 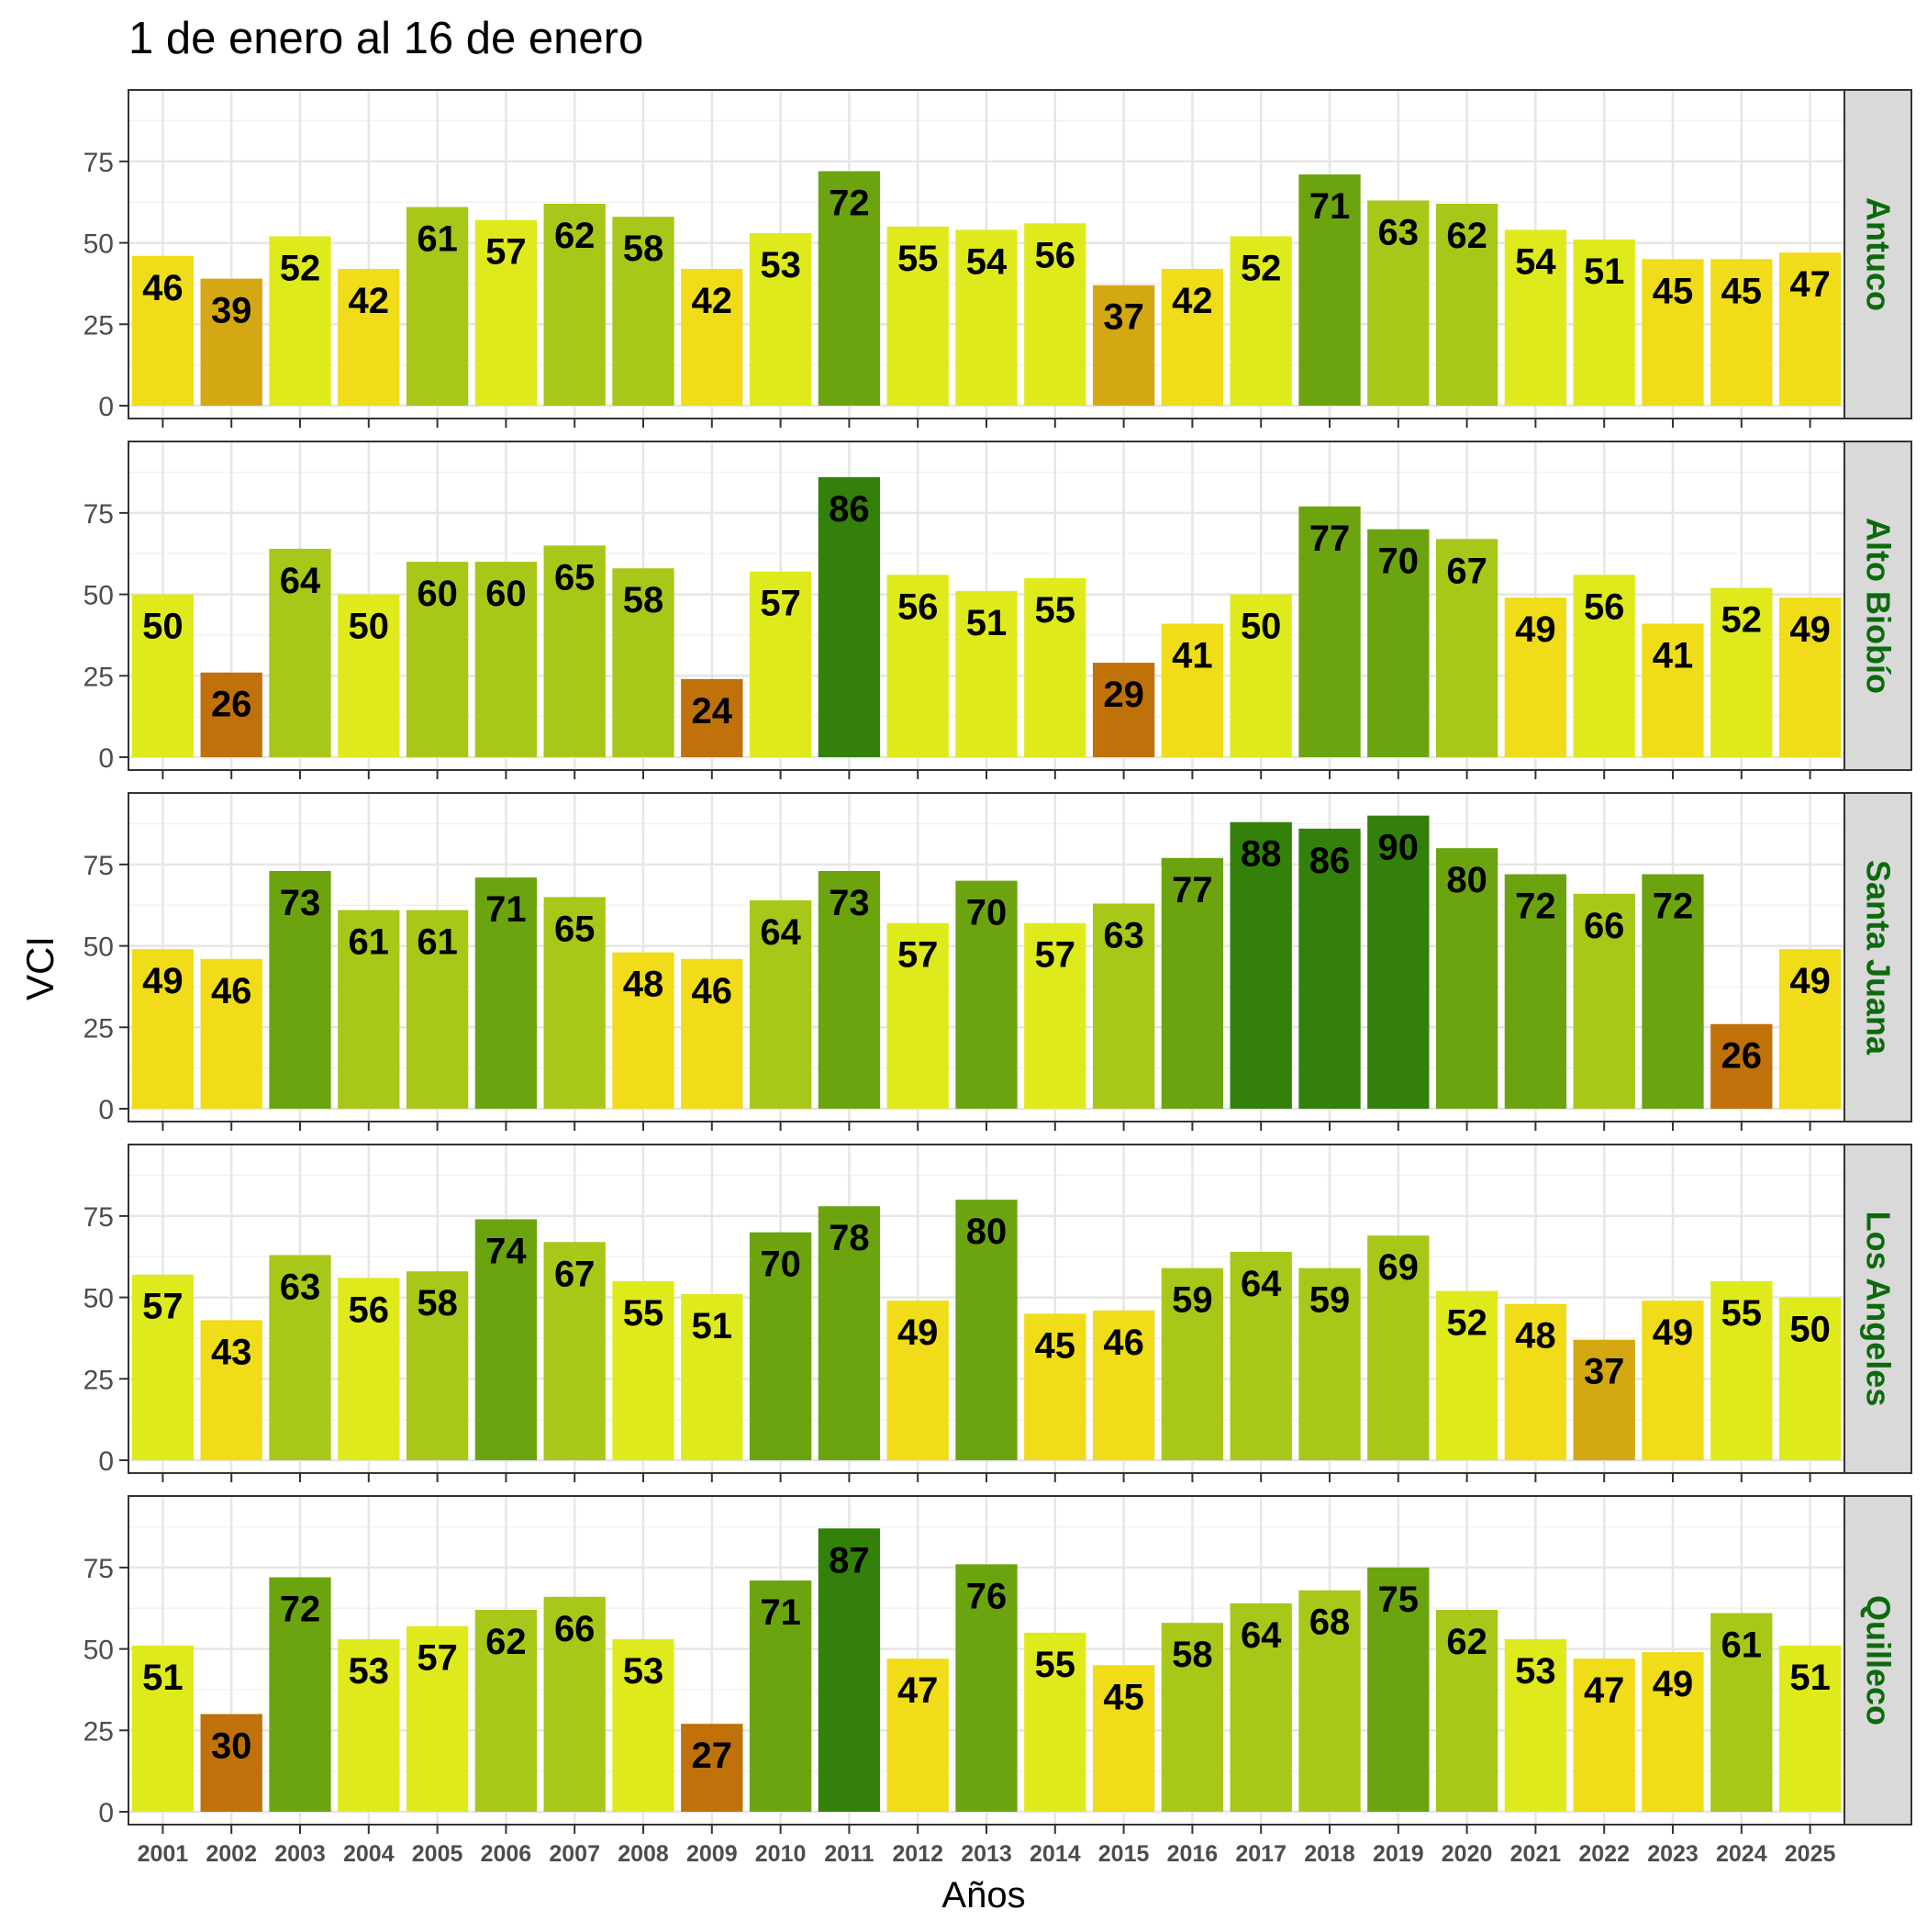 What do you see at coordinates (1879, 254) in the screenshot?
I see `facet-strip-label: Antuco` at bounding box center [1879, 254].